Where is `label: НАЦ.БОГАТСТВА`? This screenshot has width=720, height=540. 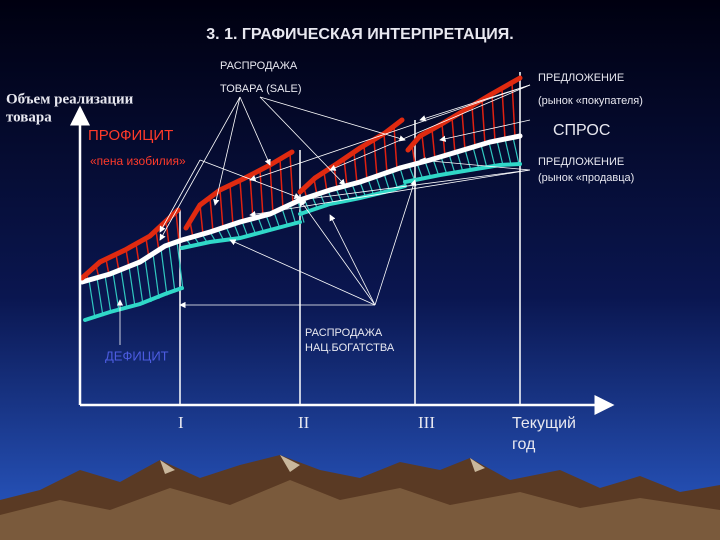 label: НАЦ.БОГАТСТВА is located at coordinates (350, 348).